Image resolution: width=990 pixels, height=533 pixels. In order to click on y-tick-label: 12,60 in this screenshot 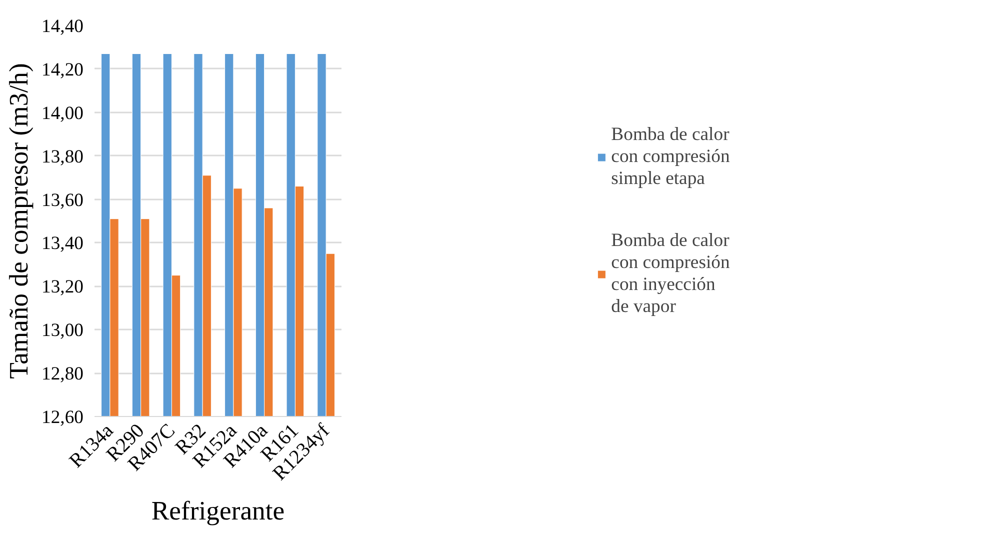, I will do `click(63, 417)`.